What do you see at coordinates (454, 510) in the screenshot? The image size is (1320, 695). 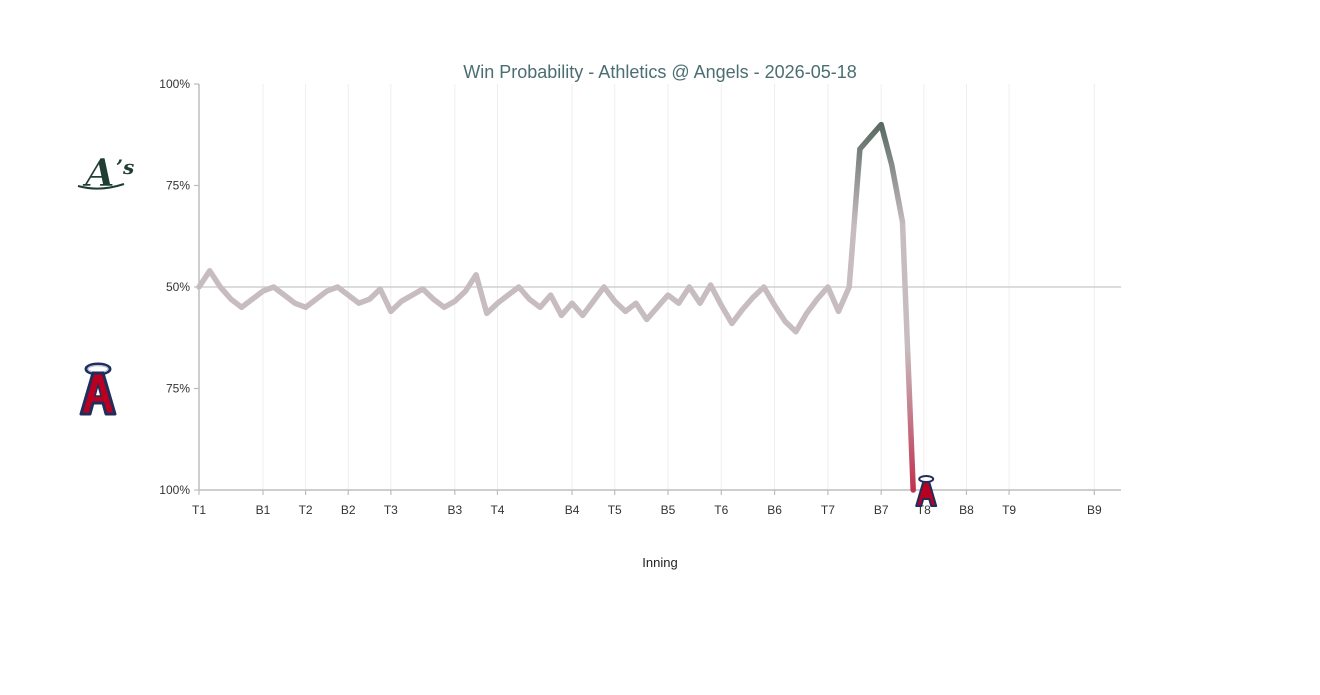 I see `x-tick-label-b3: B3` at bounding box center [454, 510].